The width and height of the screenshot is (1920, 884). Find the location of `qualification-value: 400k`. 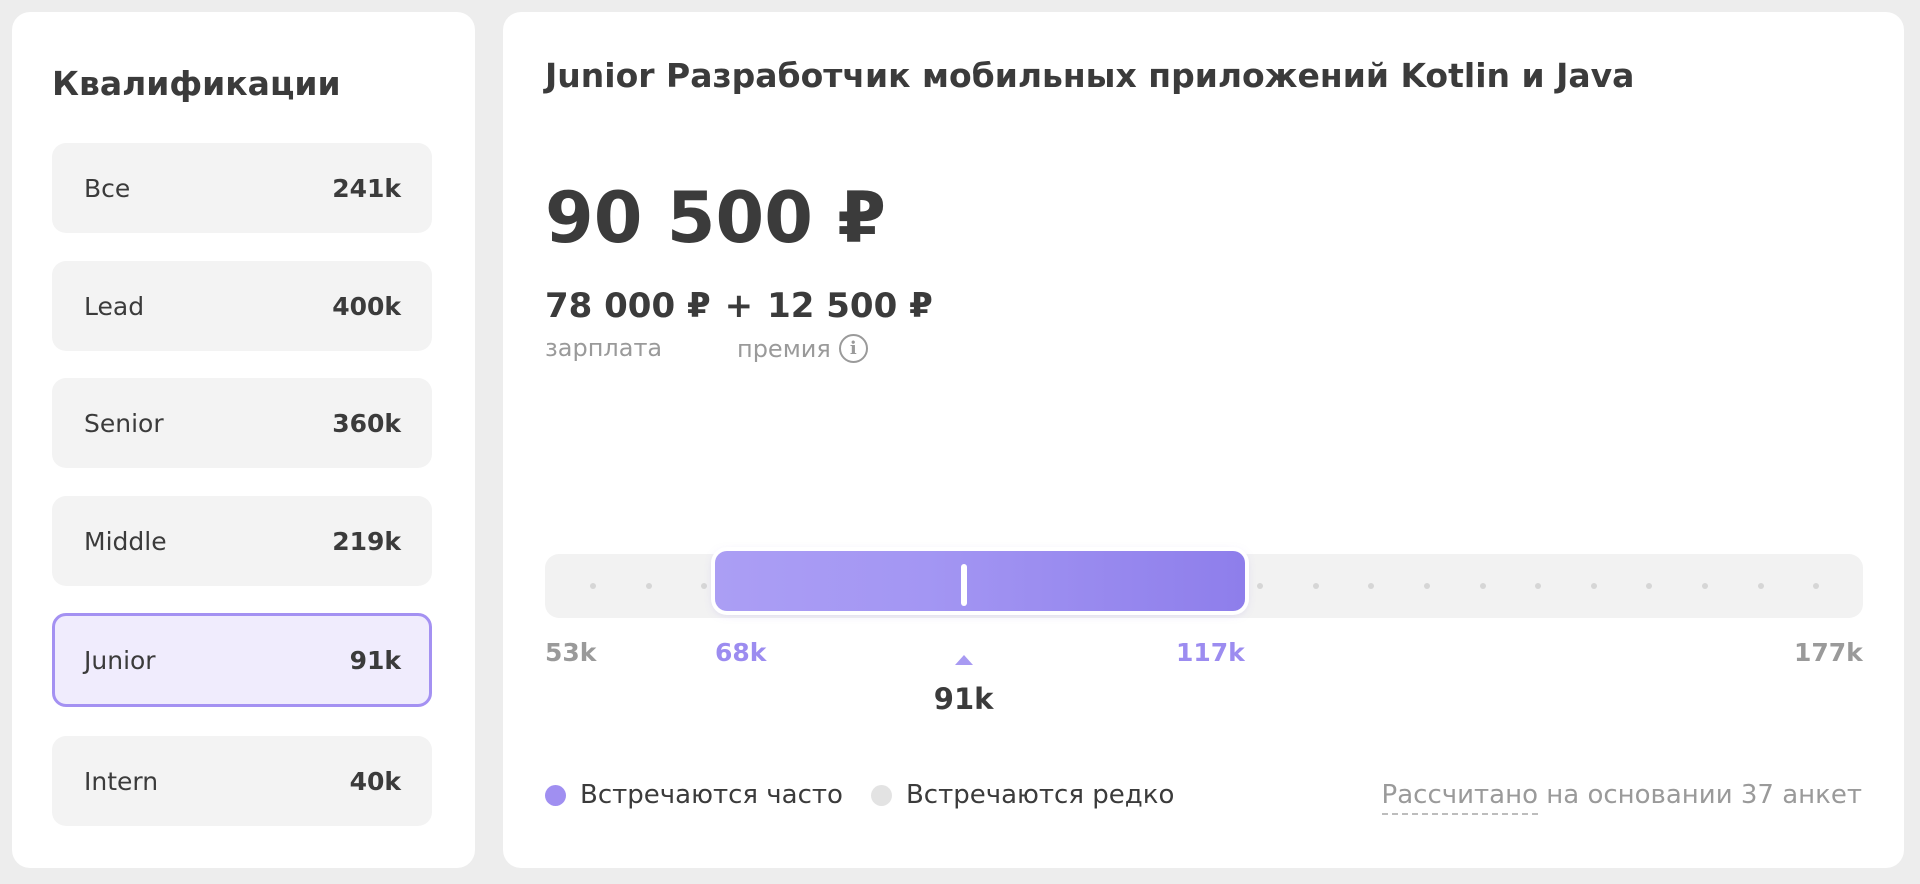

qualification-value: 400k is located at coordinates (366, 306).